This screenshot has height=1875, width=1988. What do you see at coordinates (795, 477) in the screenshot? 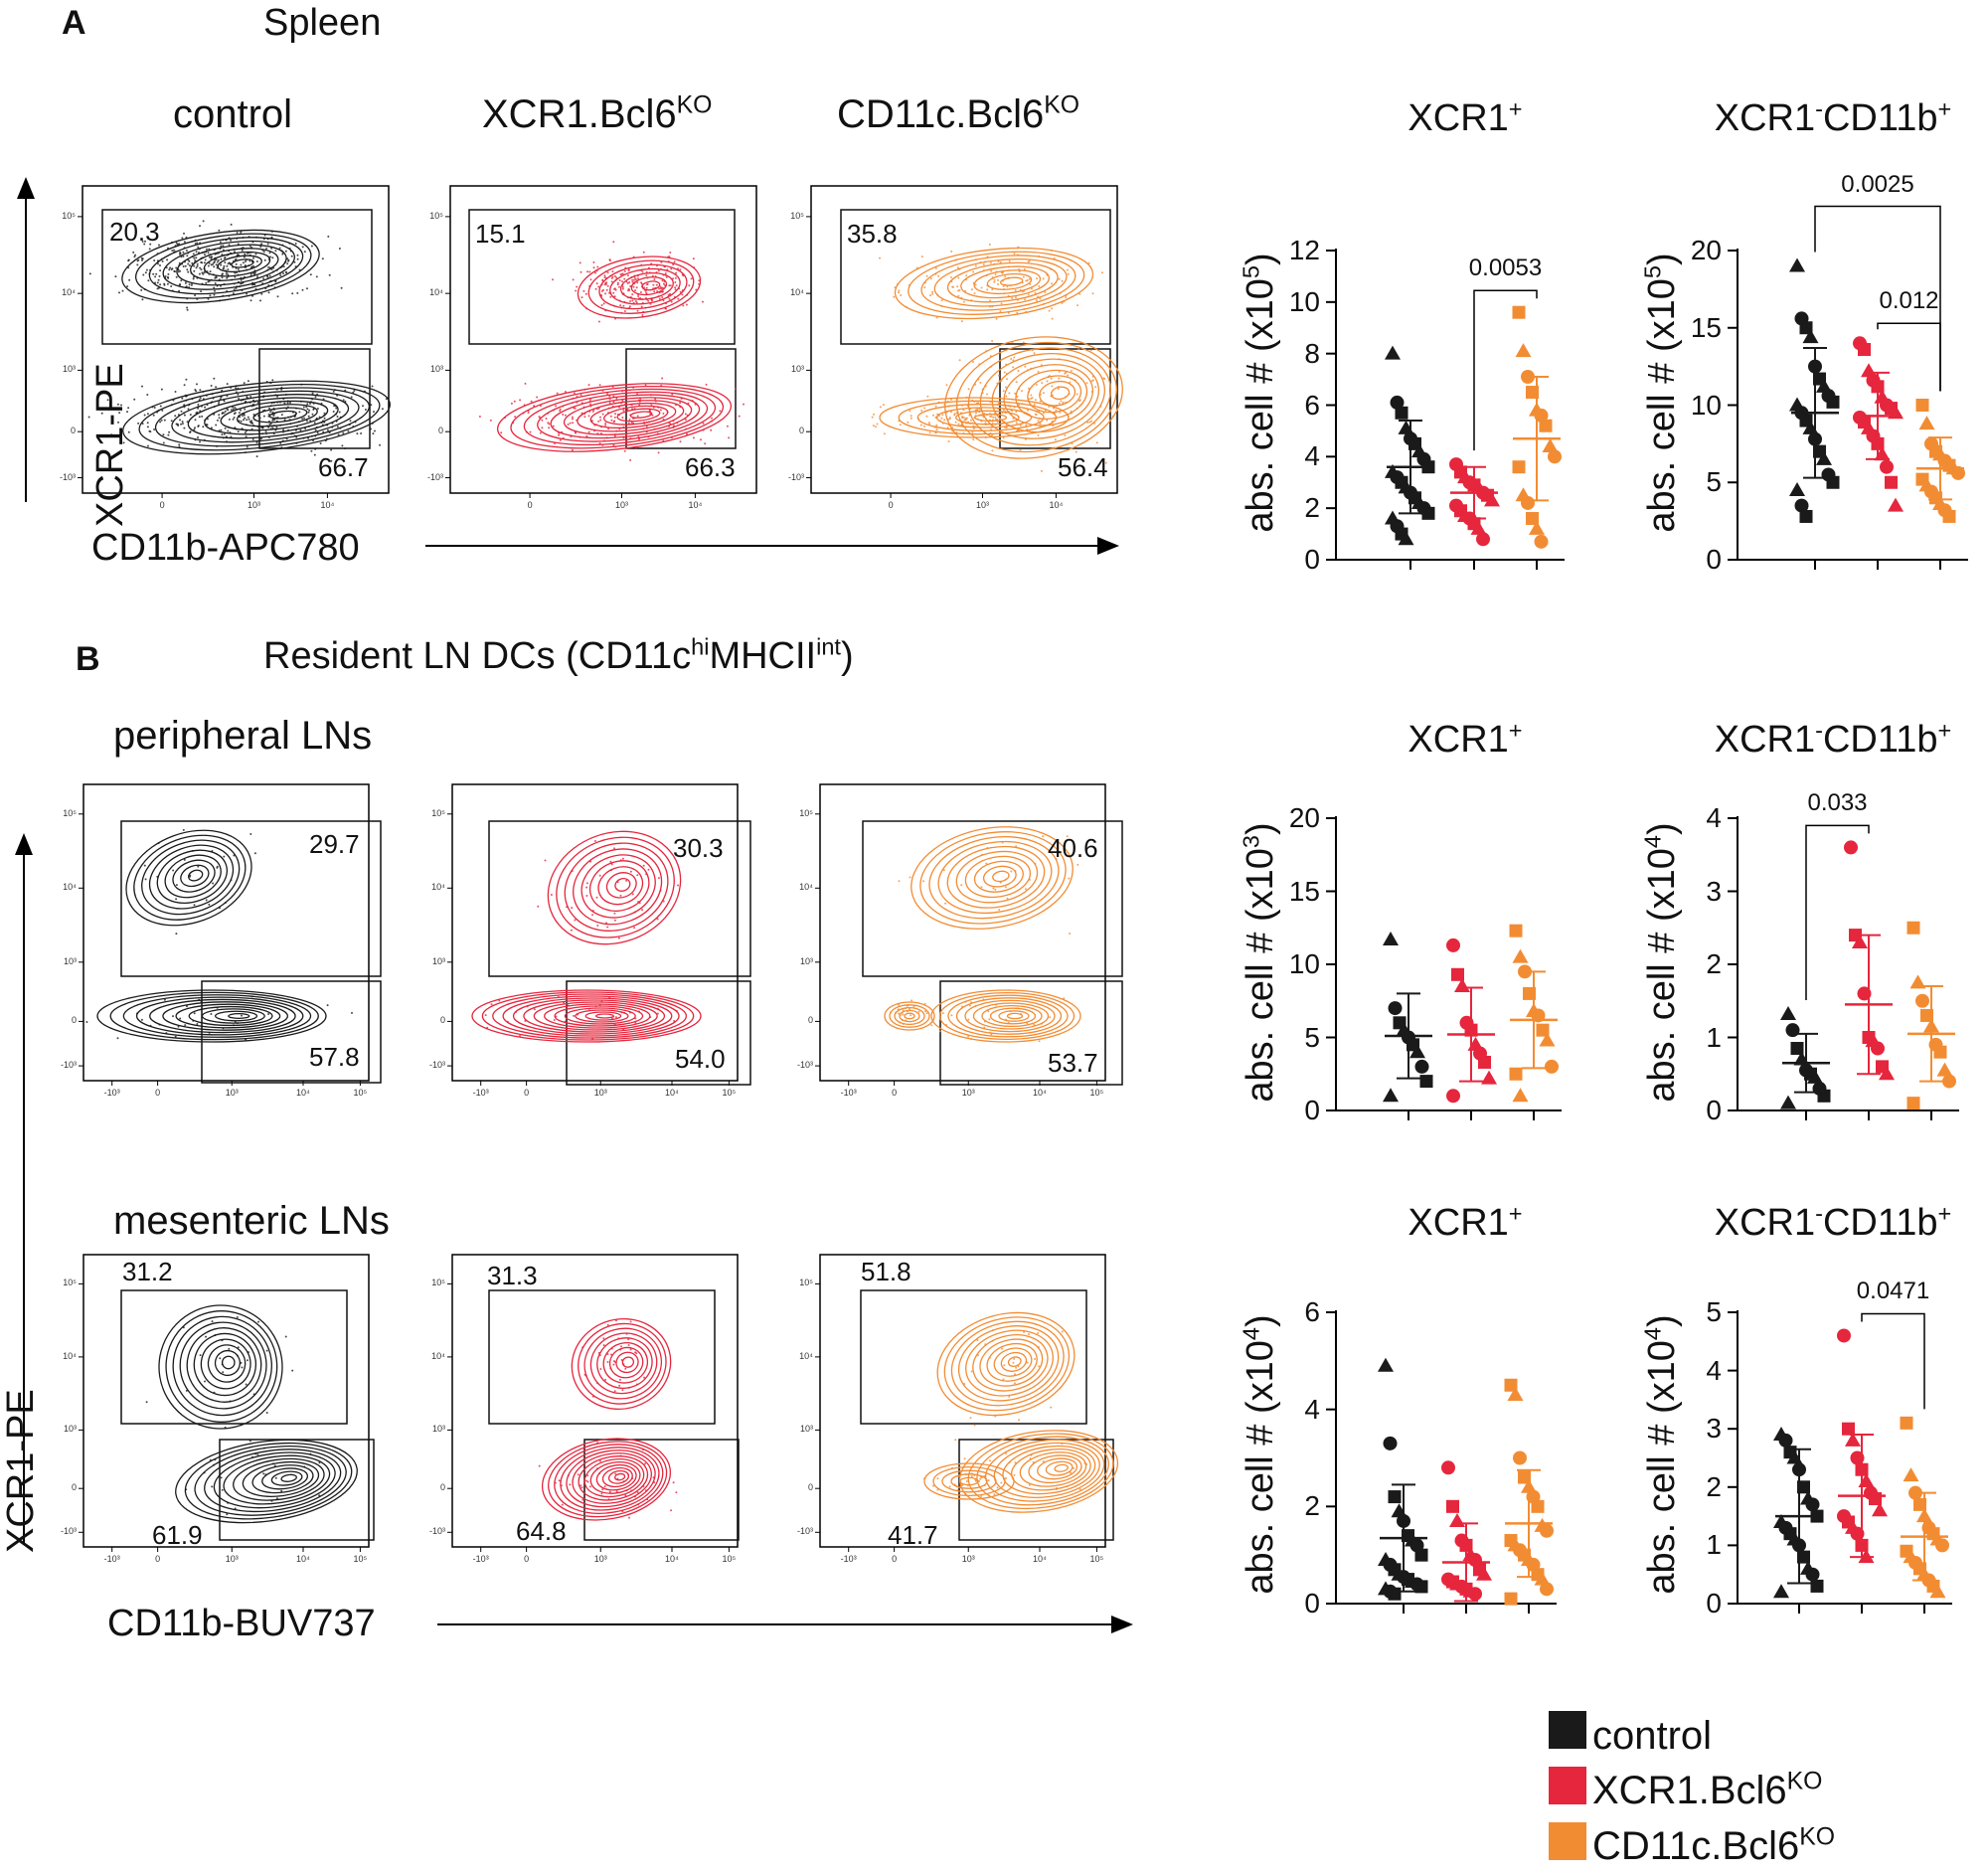
I see `flow-y-tick-label: -10³` at bounding box center [795, 477].